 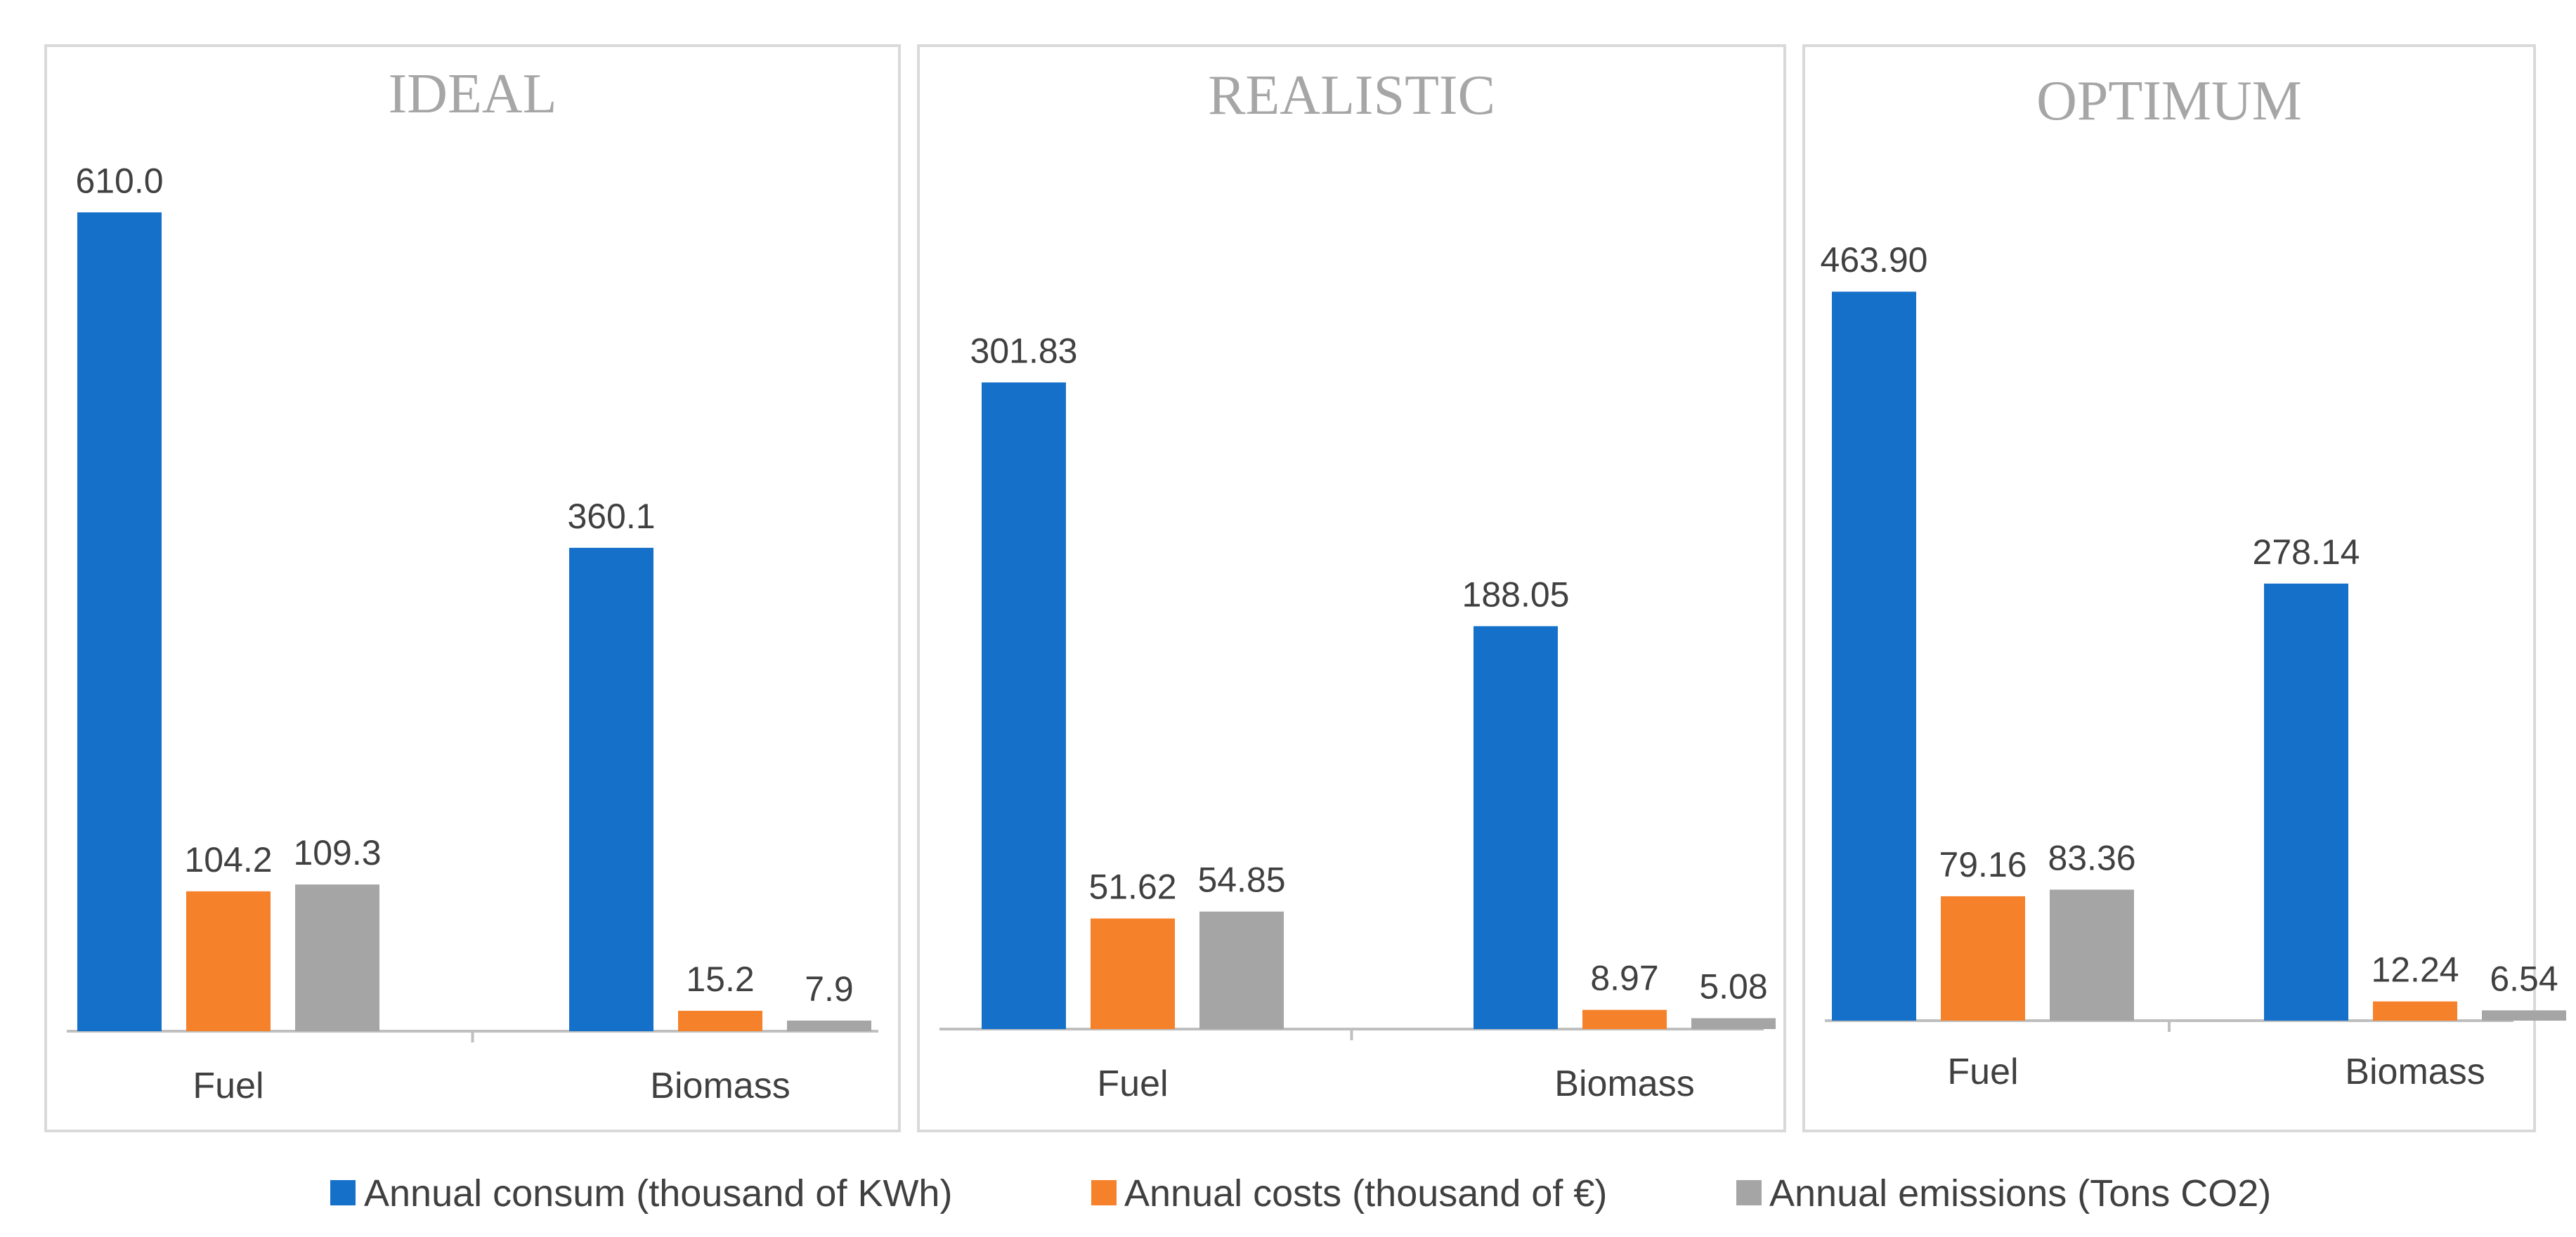 I want to click on data-label: 8.97, so click(x=1624, y=979).